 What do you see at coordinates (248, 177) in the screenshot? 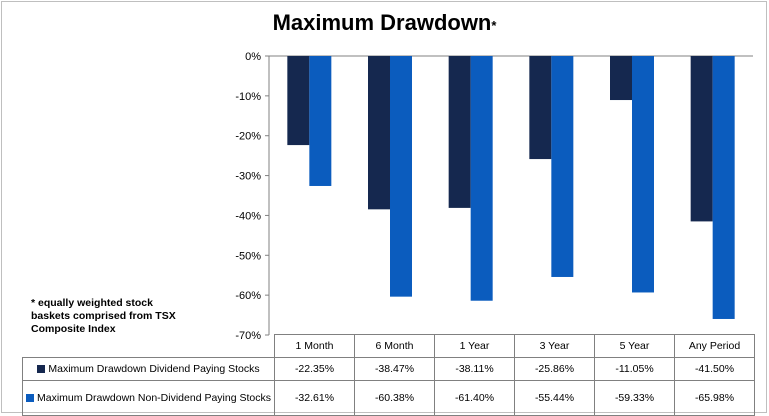
I see `y-tick-label: -30%` at bounding box center [248, 177].